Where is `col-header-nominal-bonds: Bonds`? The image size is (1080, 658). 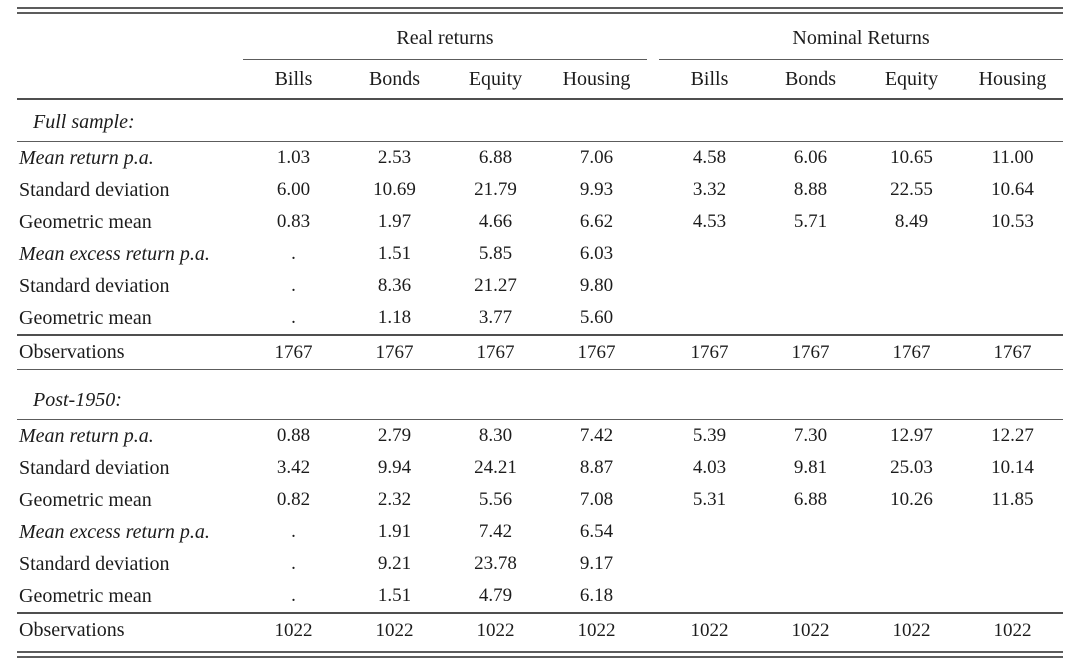
col-header-nominal-bonds: Bonds is located at coordinates (810, 79).